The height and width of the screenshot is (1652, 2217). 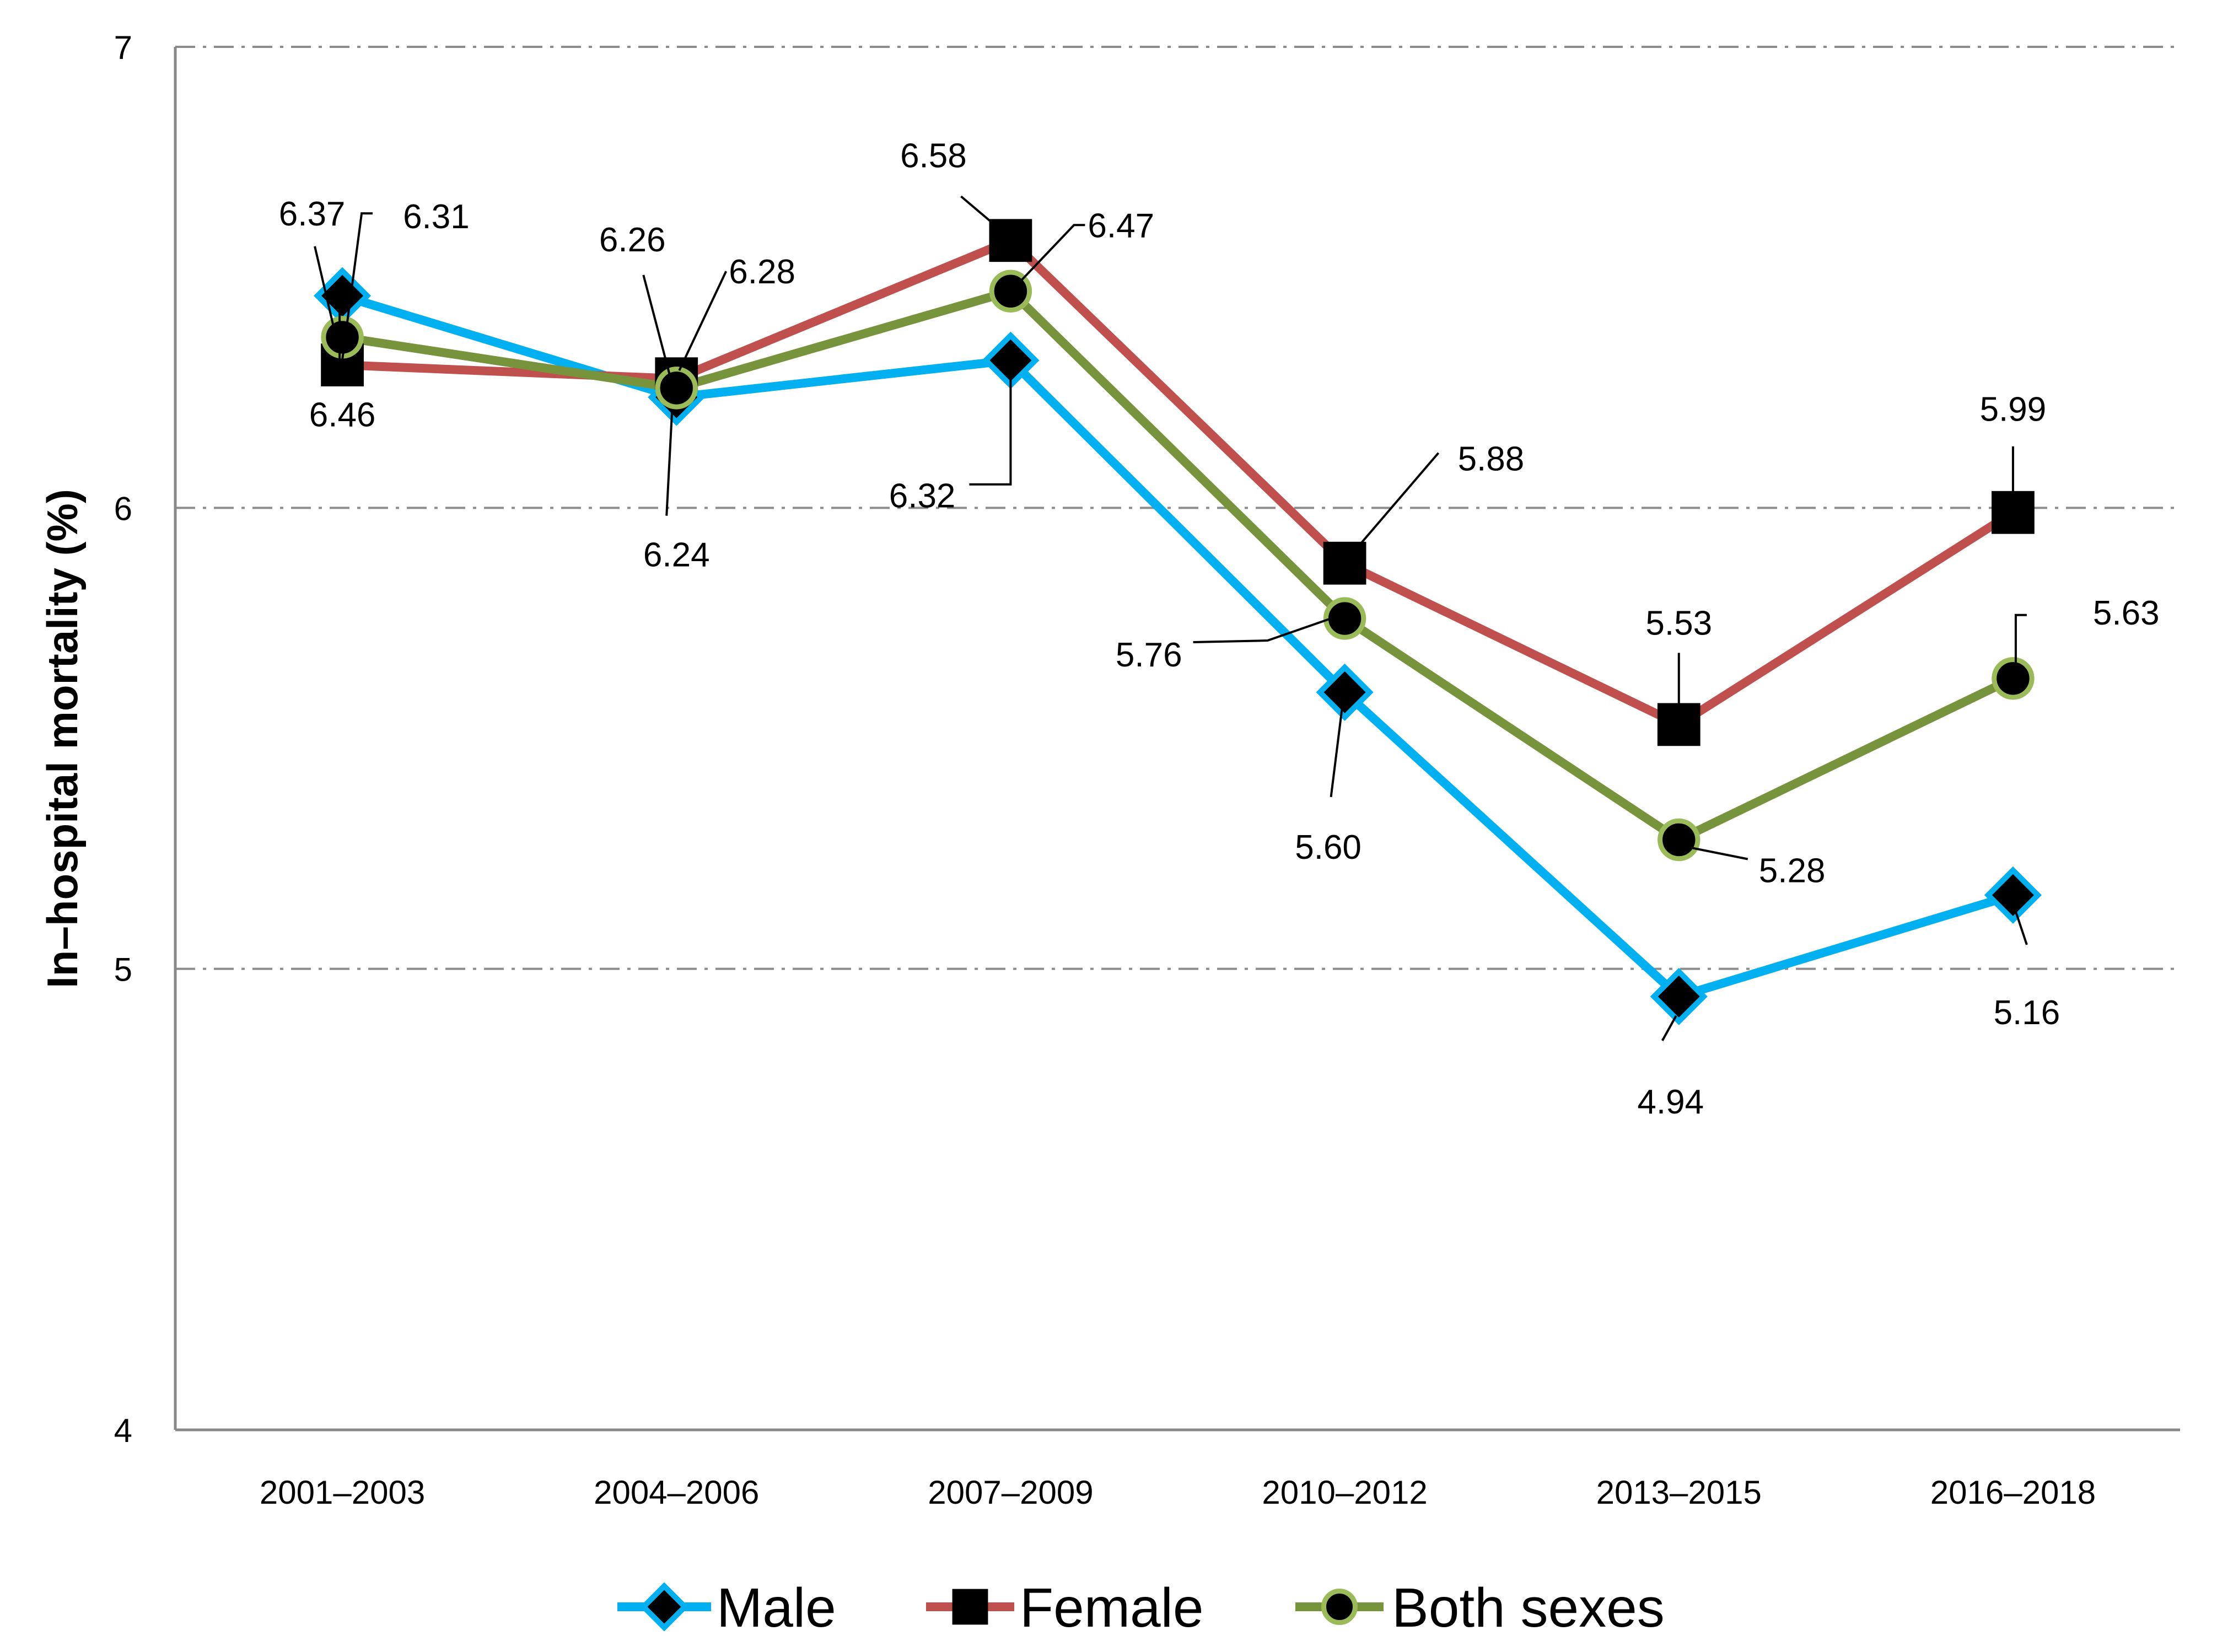 What do you see at coordinates (123, 508) in the screenshot?
I see `y-tick-label: 6` at bounding box center [123, 508].